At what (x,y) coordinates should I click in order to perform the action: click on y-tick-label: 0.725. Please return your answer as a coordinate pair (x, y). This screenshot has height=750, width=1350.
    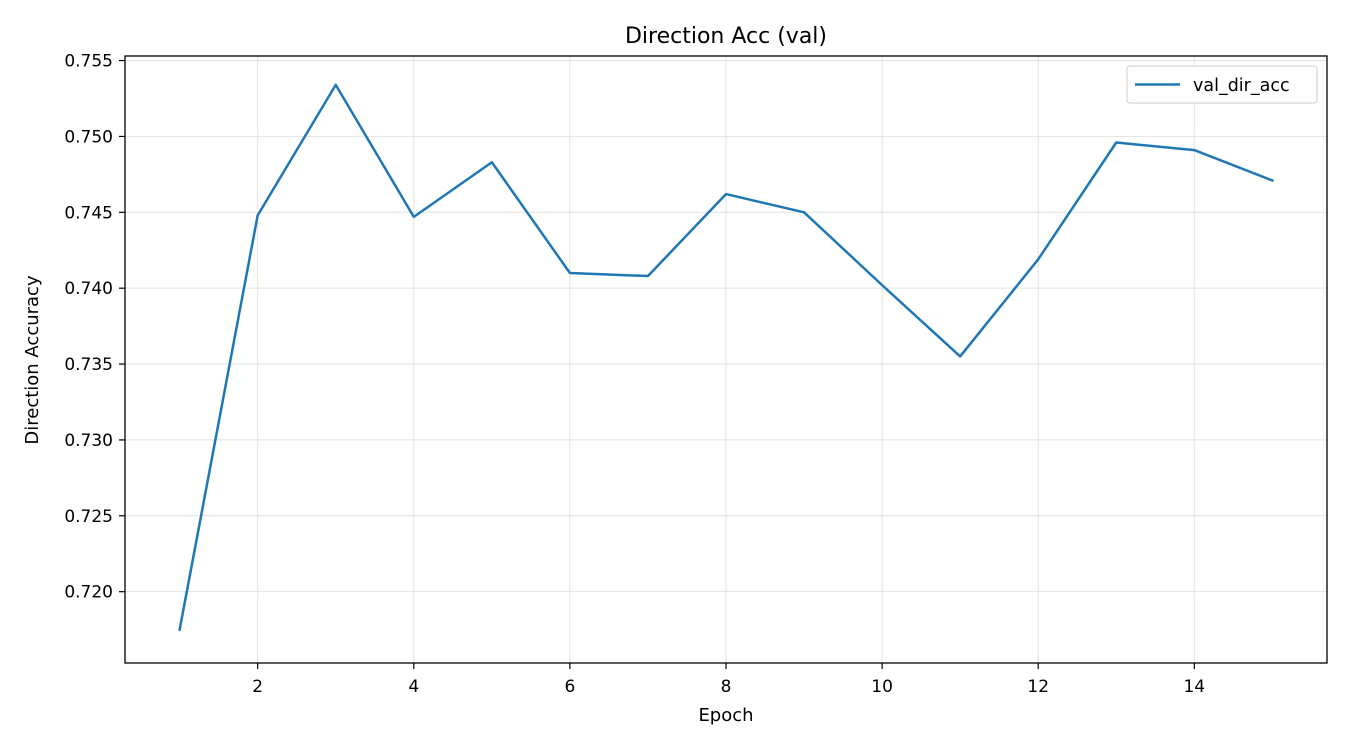
    Looking at the image, I should click on (88, 517).